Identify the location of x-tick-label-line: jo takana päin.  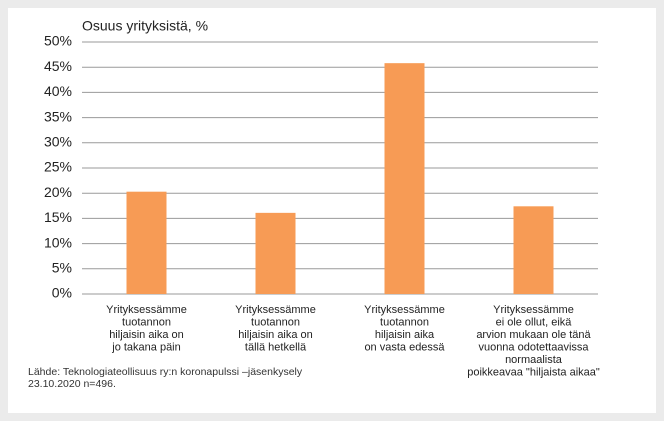
(146, 347).